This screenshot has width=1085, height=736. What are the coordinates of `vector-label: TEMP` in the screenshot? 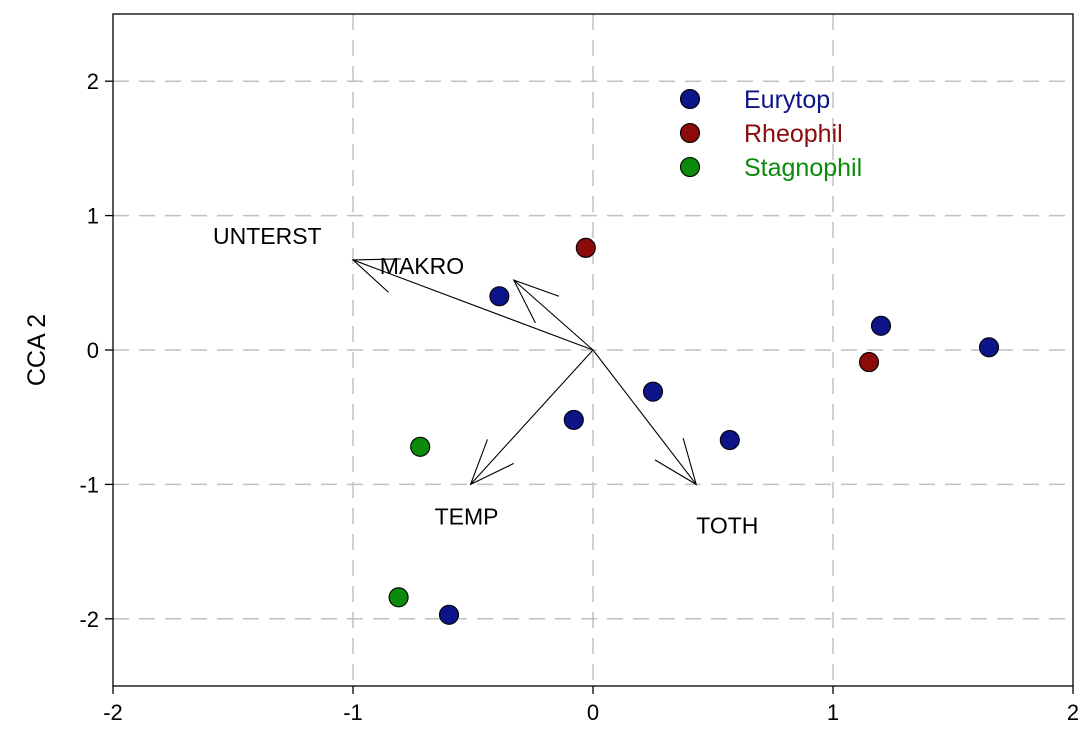 It's located at (467, 516).